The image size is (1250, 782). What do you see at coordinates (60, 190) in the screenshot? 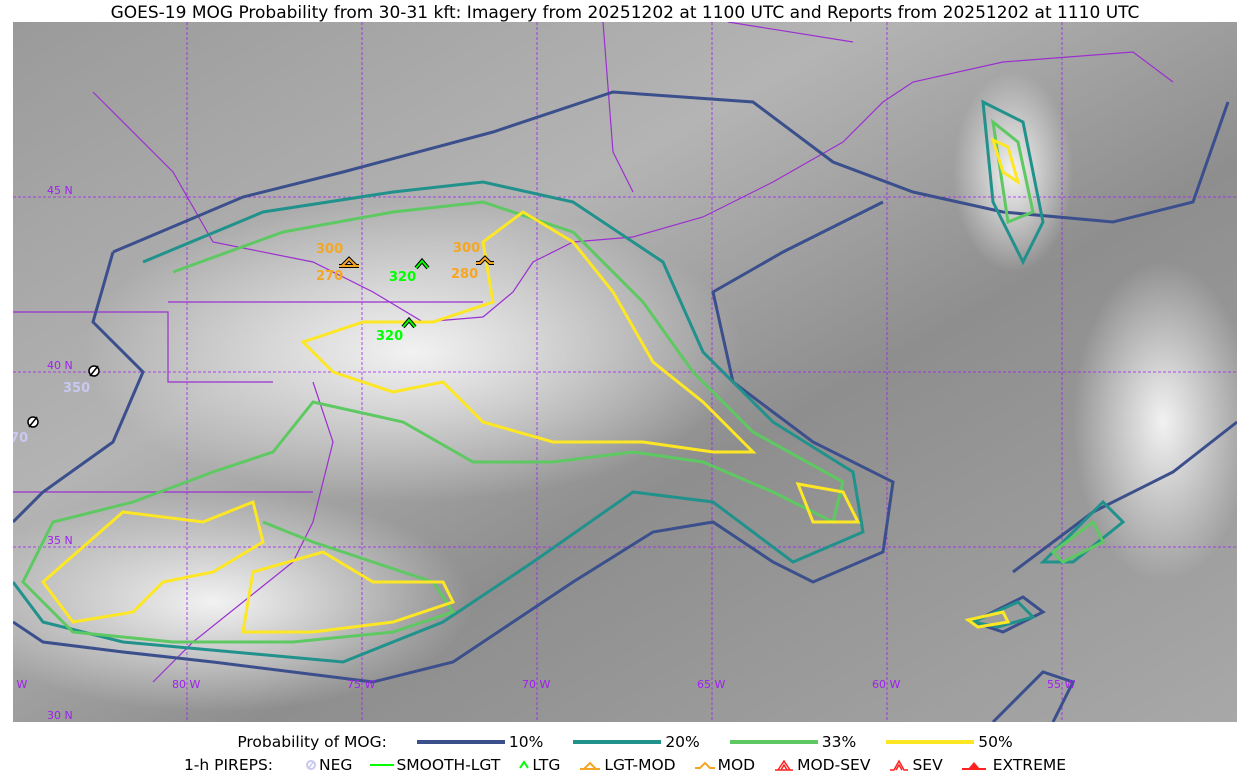
I see `lat-label-45: 45 N` at bounding box center [60, 190].